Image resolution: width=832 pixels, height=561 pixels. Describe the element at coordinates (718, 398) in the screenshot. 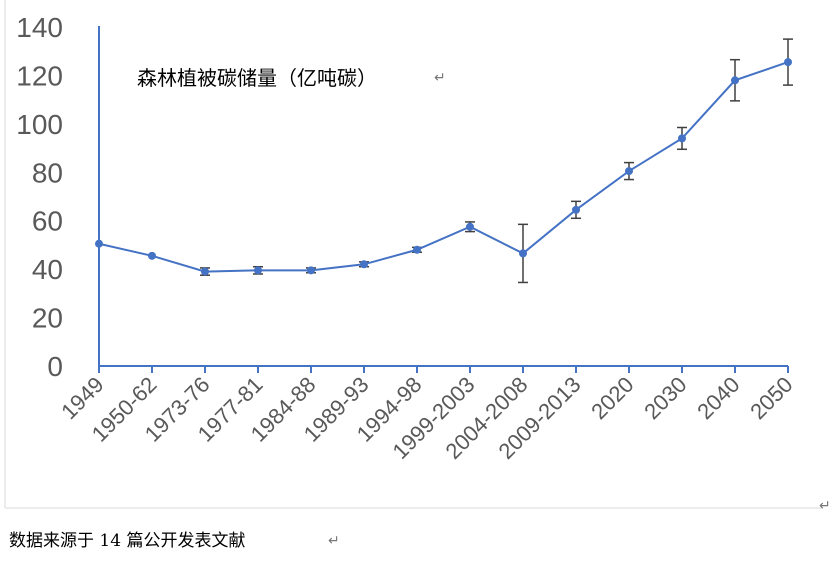

I see `x-tick-label: 2040` at that location.